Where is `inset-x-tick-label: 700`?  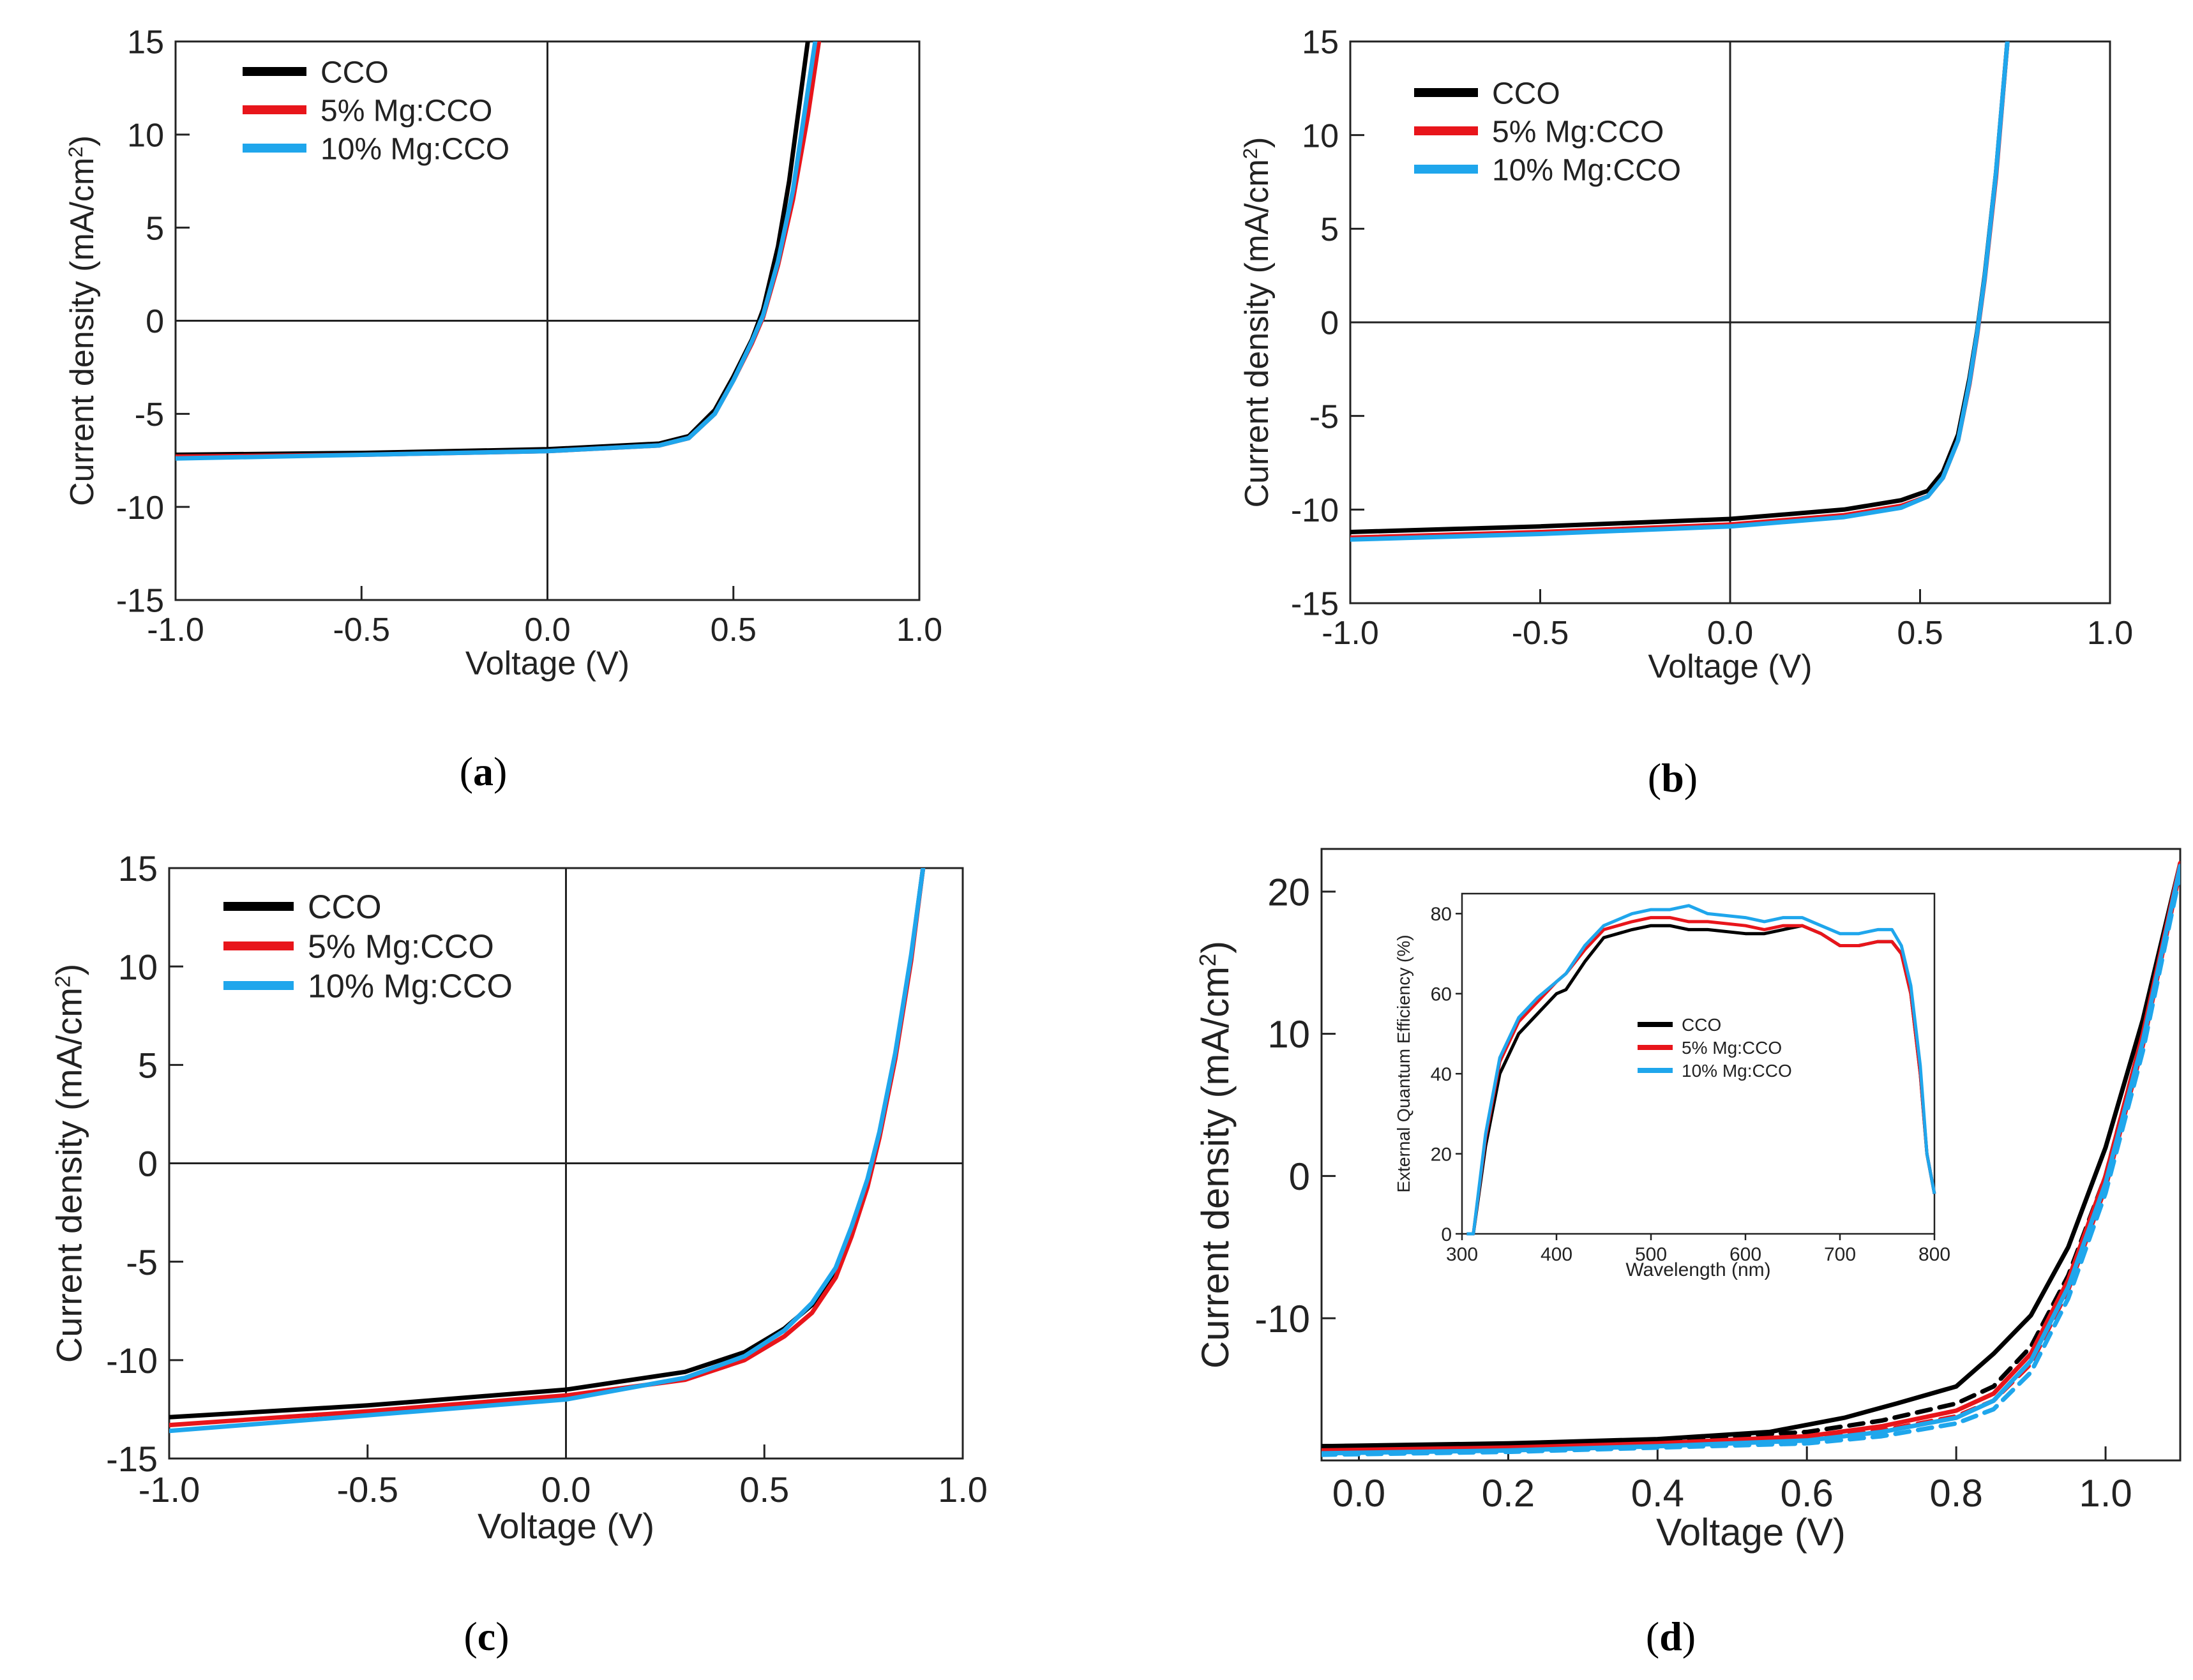
inset-x-tick-label: 700 is located at coordinates (1840, 1254).